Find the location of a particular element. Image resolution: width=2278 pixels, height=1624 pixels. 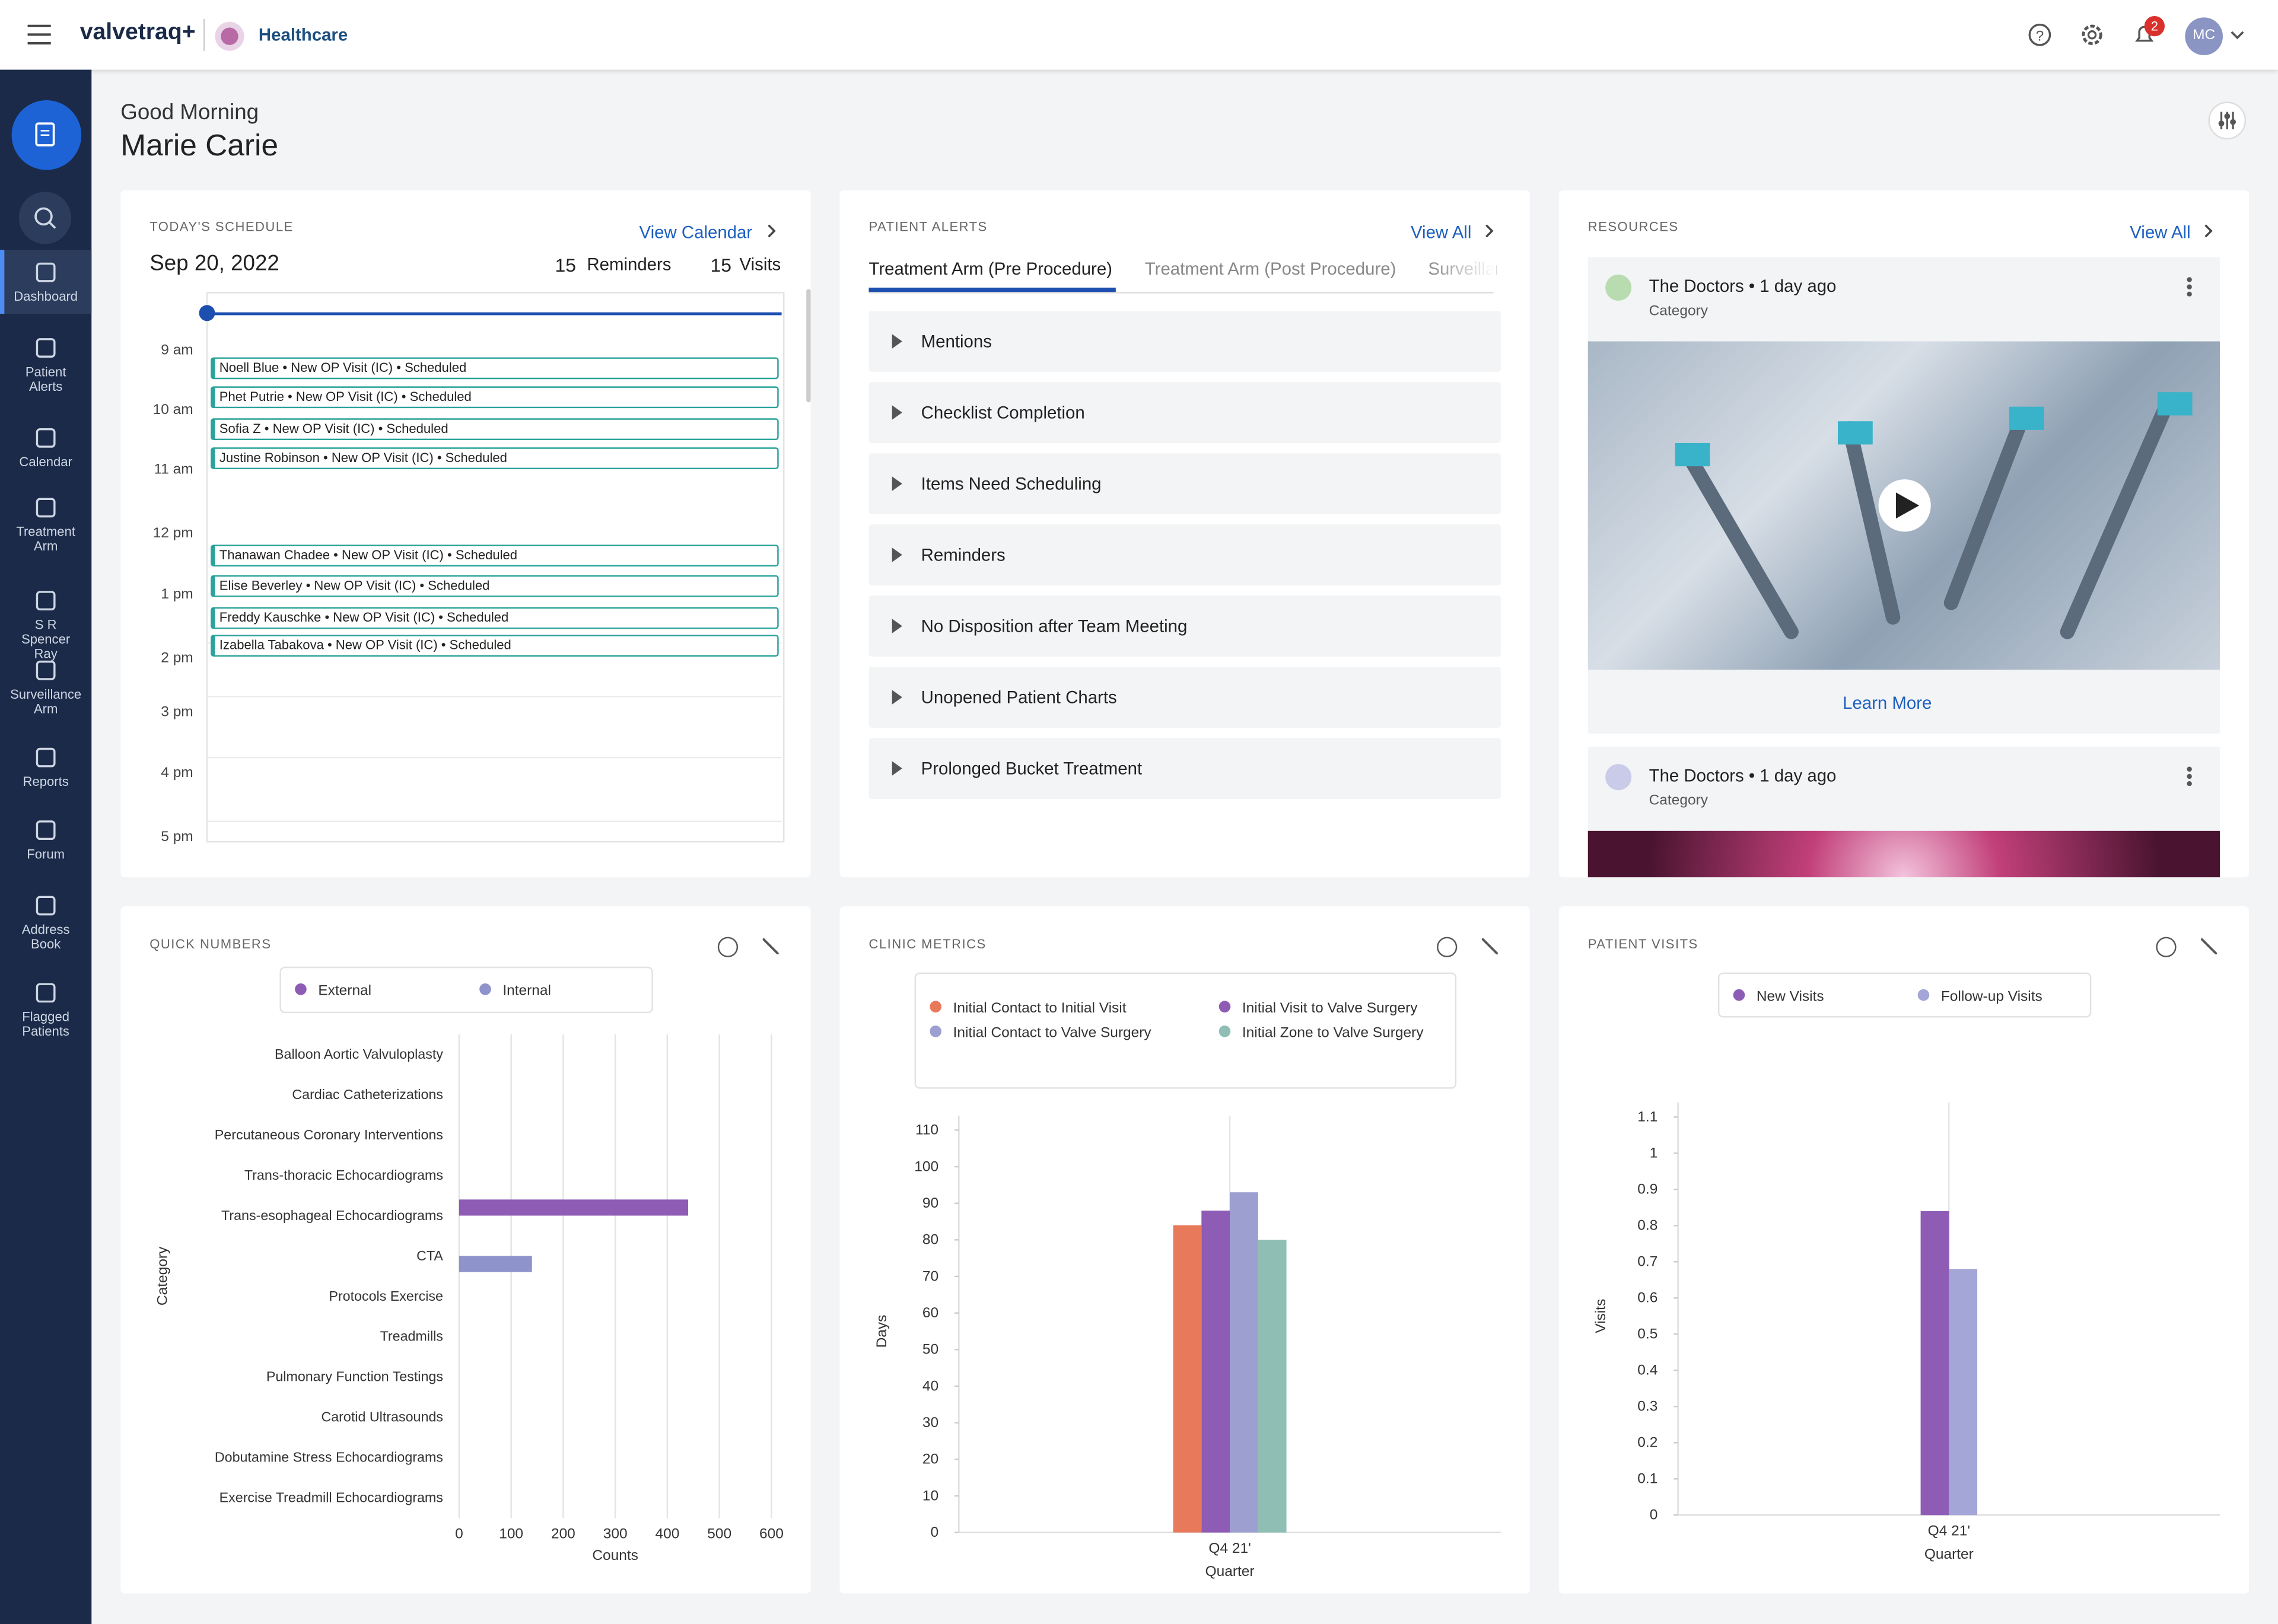

nav-item: Dashboard is located at coordinates (46, 296).